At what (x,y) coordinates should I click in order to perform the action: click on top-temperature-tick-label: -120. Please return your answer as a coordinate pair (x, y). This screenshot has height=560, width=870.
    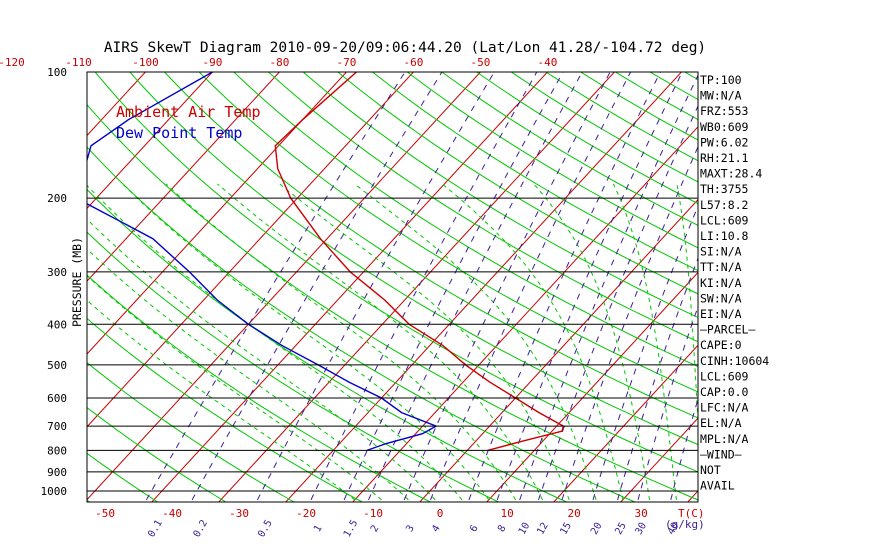
    Looking at the image, I should click on (12, 62).